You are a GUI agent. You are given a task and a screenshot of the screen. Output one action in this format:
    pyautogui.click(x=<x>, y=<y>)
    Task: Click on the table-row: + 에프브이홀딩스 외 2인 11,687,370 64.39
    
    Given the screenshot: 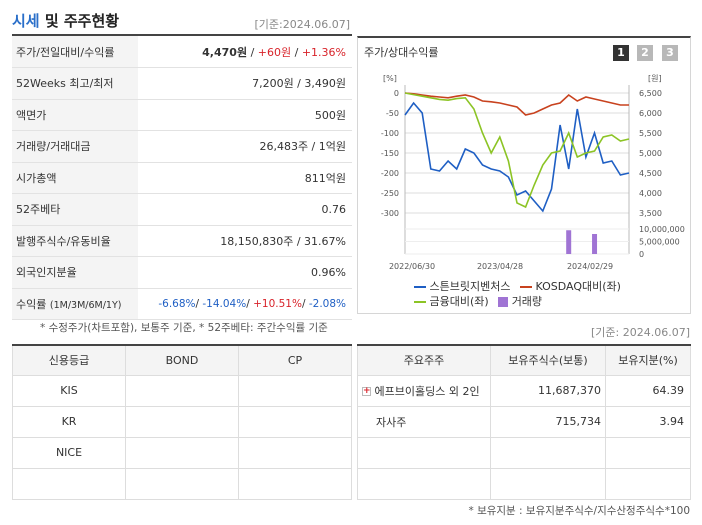 What is the action you would take?
    pyautogui.click(x=524, y=390)
    